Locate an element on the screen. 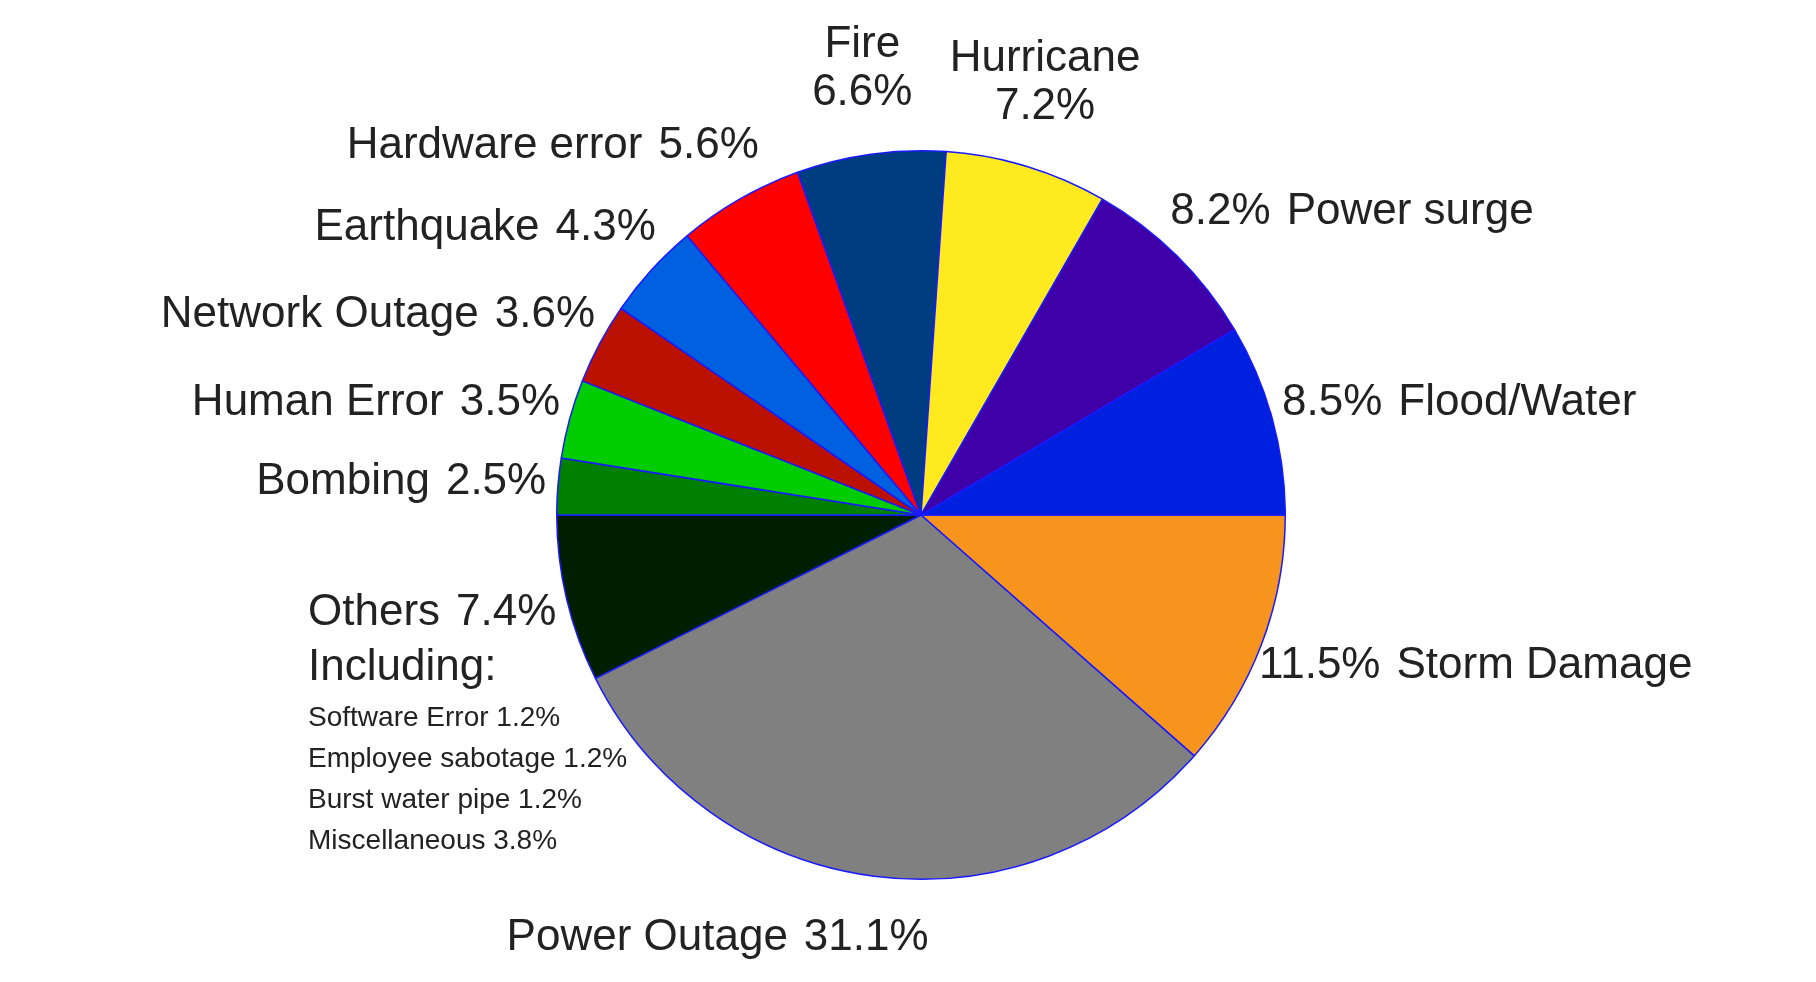 This screenshot has width=1816, height=982. slice-label: Flood/Water is located at coordinates (1517, 399).